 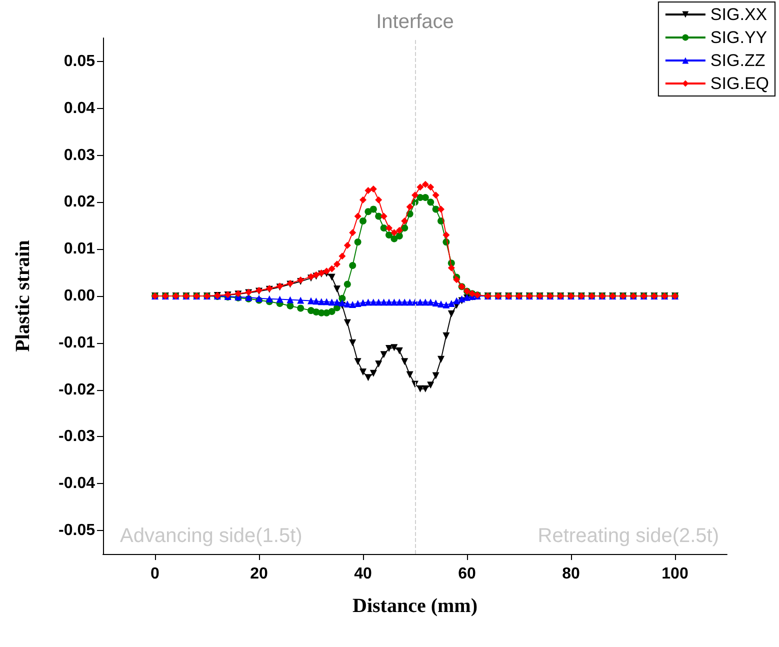 What do you see at coordinates (363, 574) in the screenshot?
I see `x-tick-label: 40` at bounding box center [363, 574].